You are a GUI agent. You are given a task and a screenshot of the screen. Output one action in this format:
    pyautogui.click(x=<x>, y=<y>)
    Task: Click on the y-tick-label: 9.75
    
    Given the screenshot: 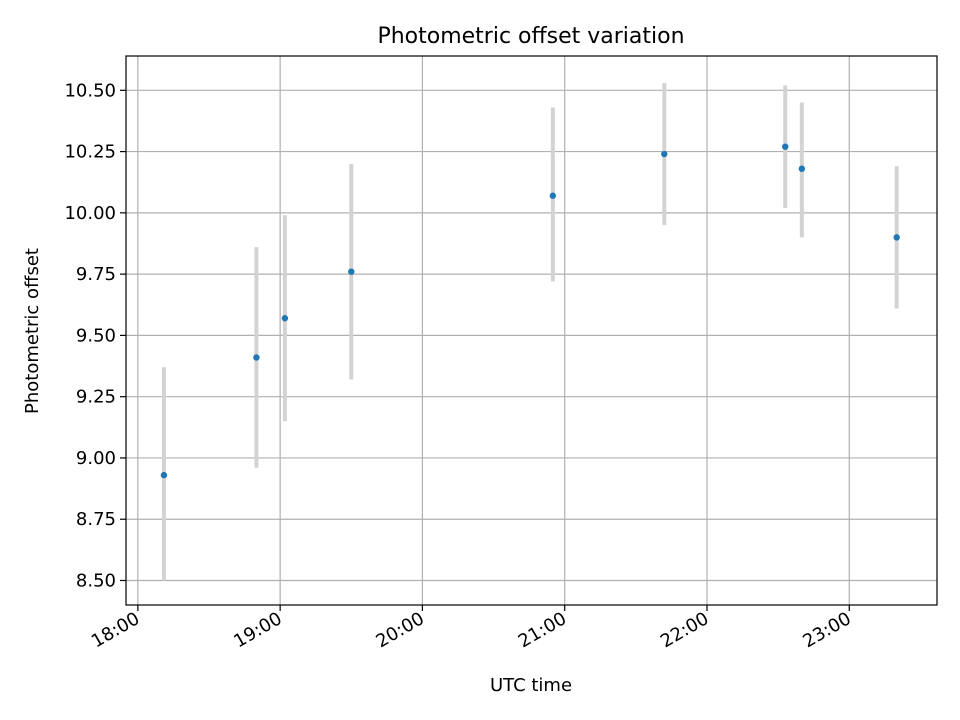 What is the action you would take?
    pyautogui.click(x=96, y=274)
    